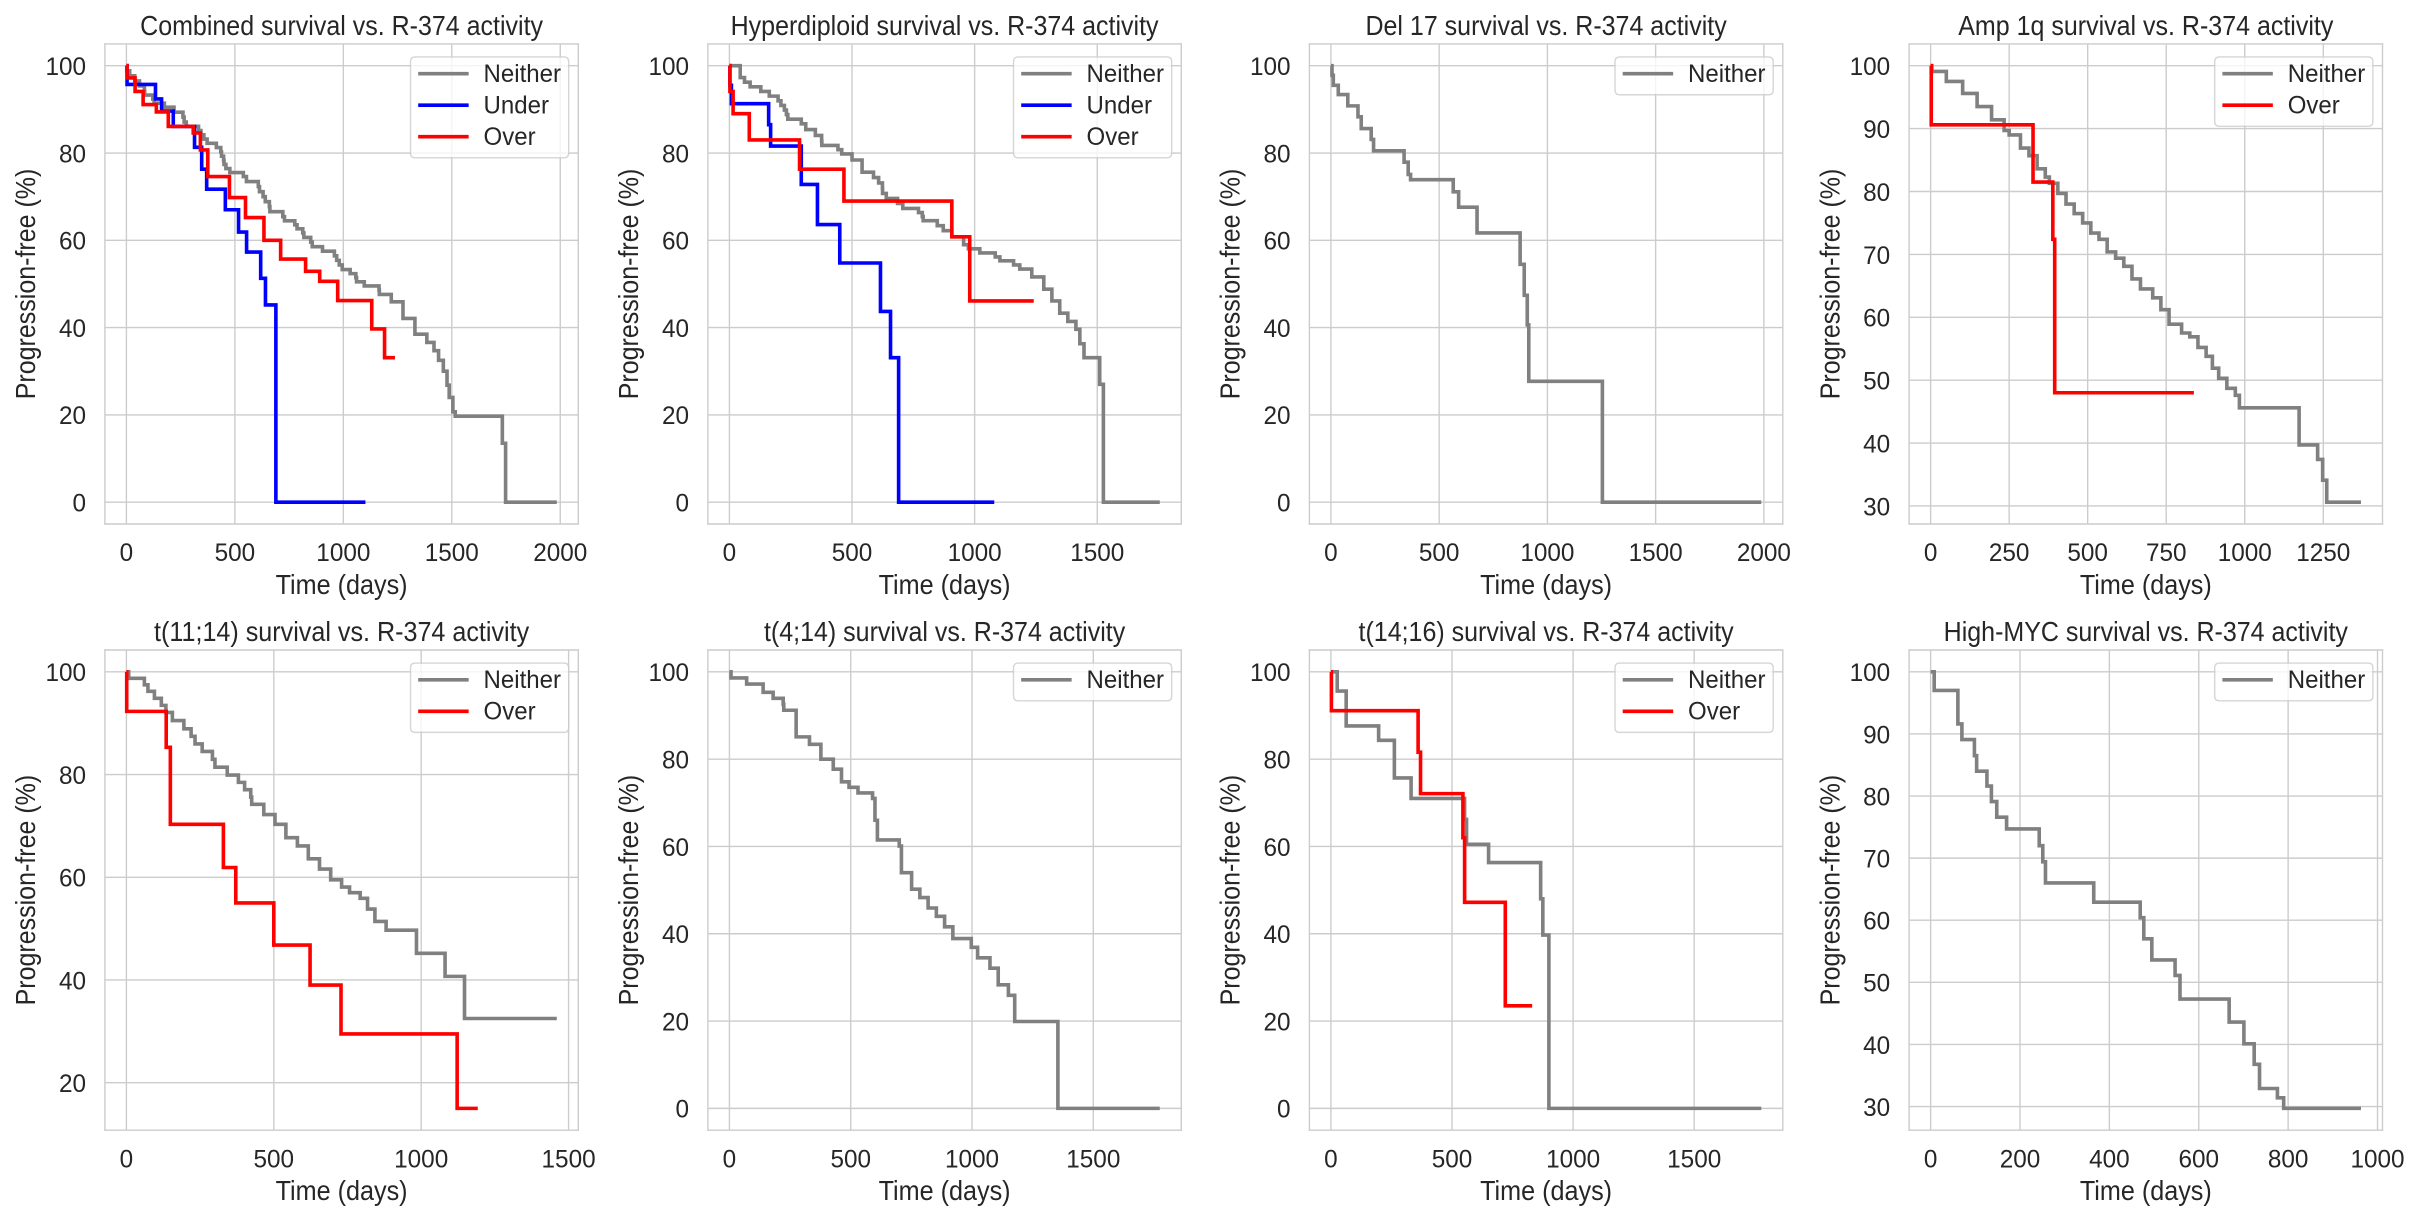 The image size is (2418, 1218). What do you see at coordinates (1546, 25) in the screenshot?
I see `svg-text:Del 17 survival vs. R-374 acti: Del 17 survival vs. R-374 activity` at bounding box center [1546, 25].